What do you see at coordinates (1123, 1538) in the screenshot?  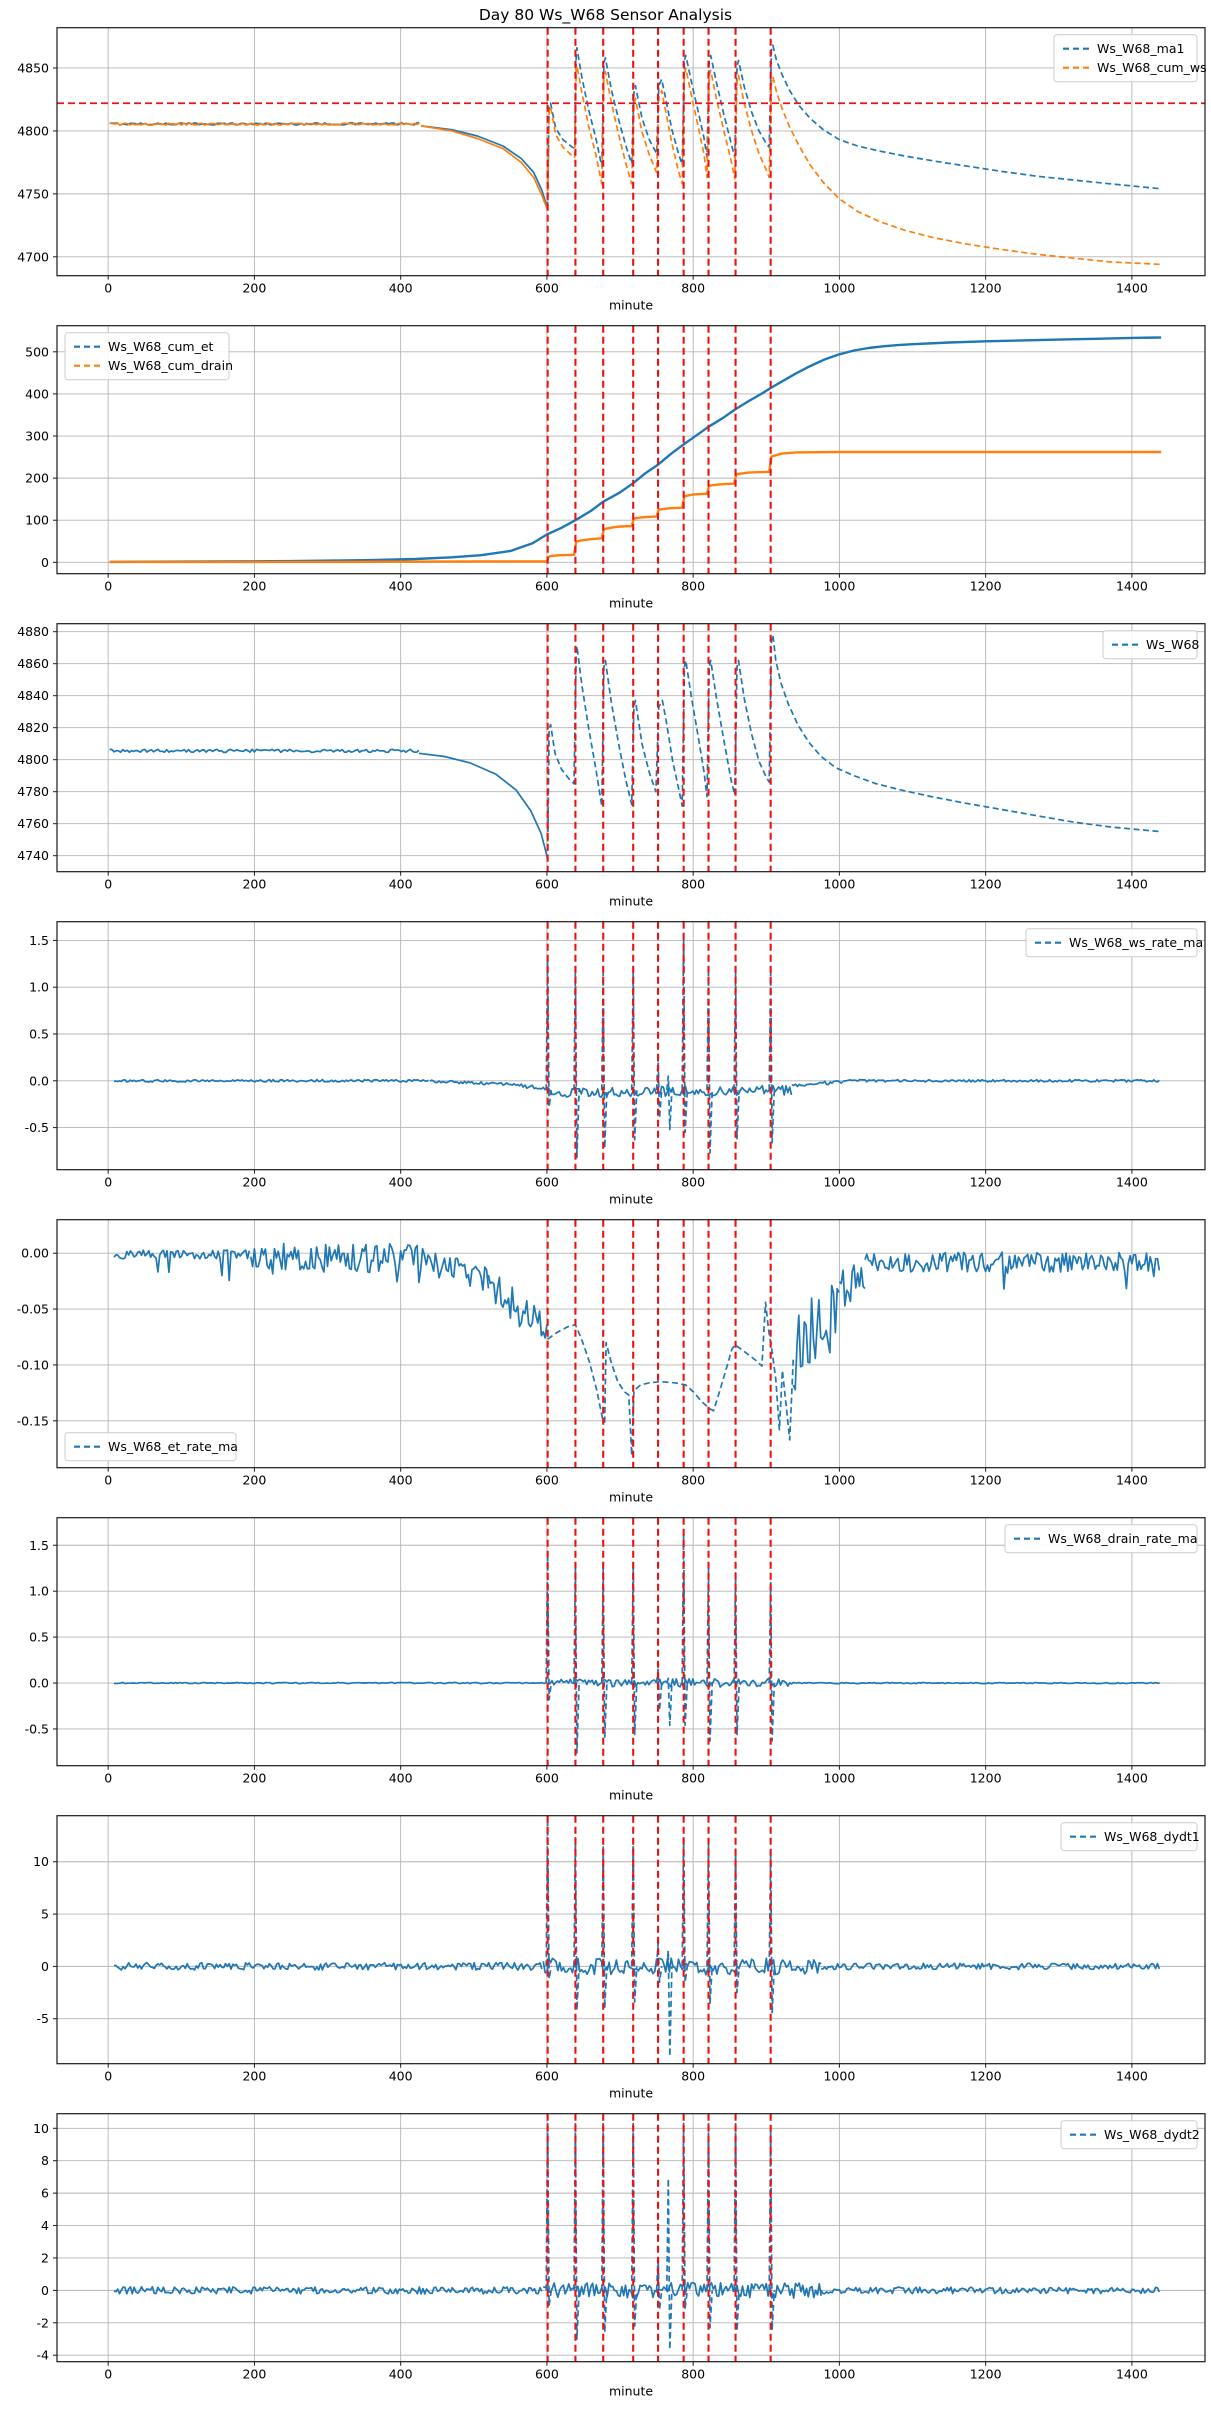 I see `legend-label: Ws_W68_drain_rate_ma` at bounding box center [1123, 1538].